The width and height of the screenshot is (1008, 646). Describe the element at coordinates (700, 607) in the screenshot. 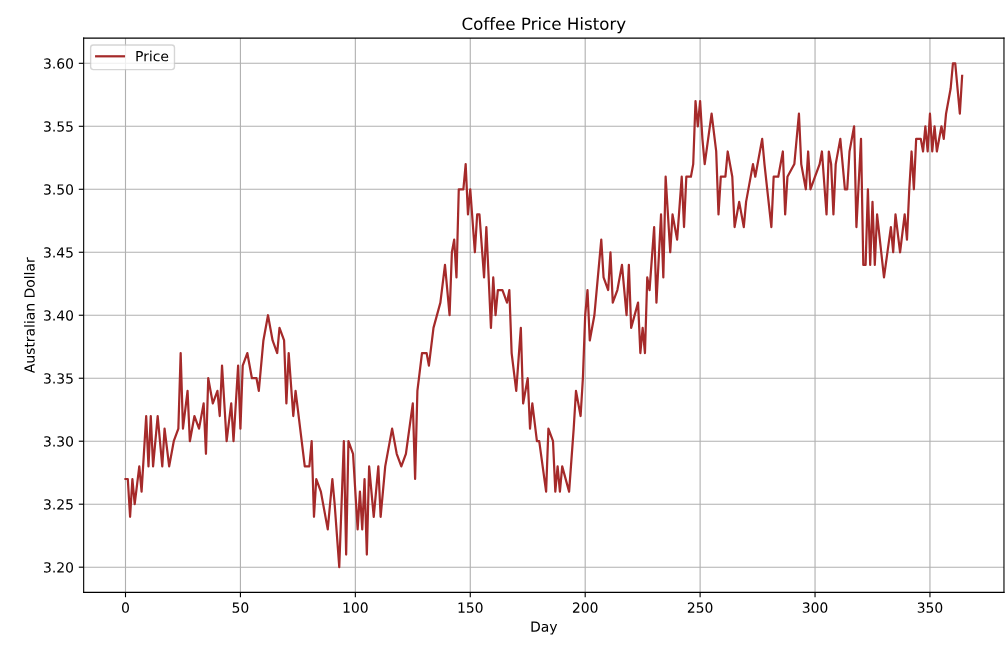

I see `x-tick-label: 250` at that location.